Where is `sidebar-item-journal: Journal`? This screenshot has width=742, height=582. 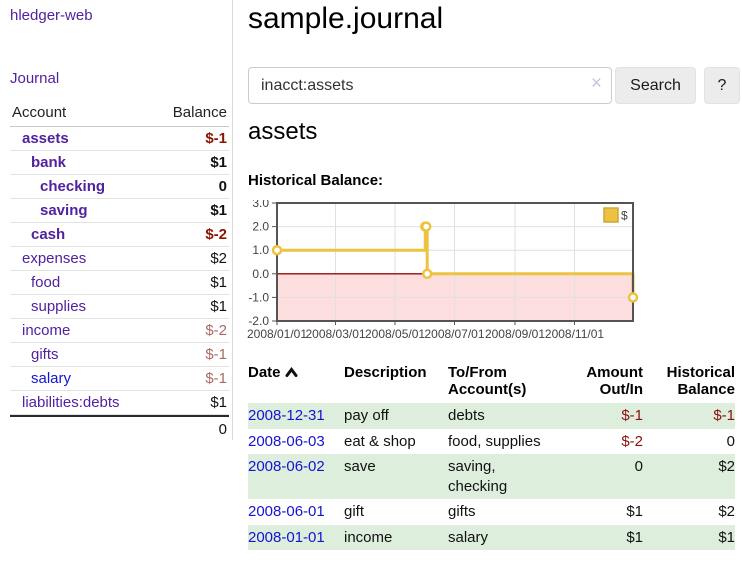
sidebar-item-journal: Journal is located at coordinates (35, 78).